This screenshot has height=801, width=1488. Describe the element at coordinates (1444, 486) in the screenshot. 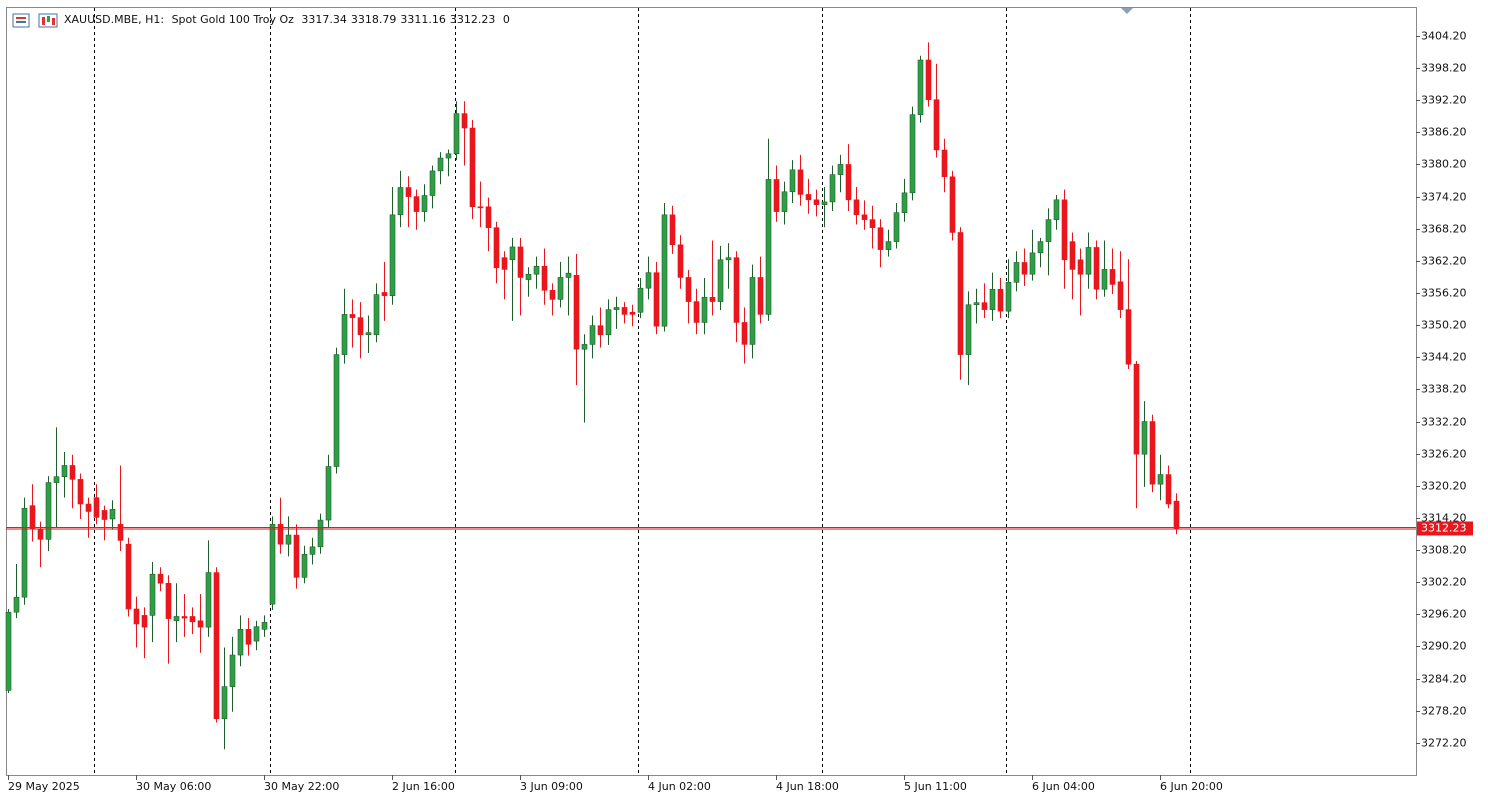

I see `y-tick-label: 3320.20` at that location.